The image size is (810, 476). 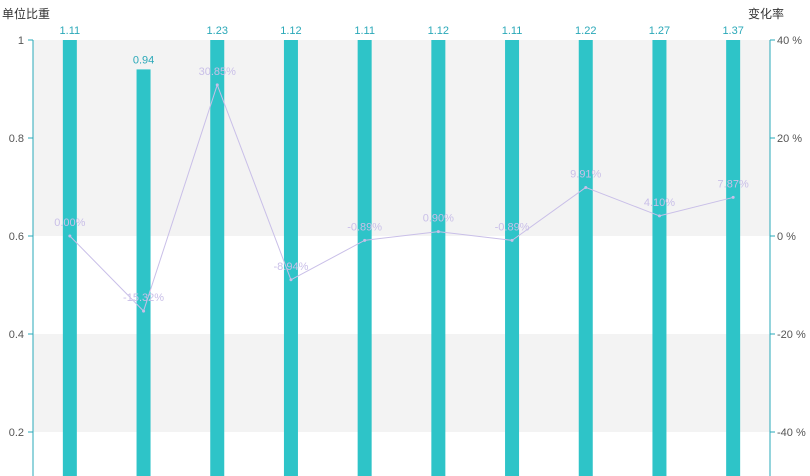 What do you see at coordinates (786, 237) in the screenshot?
I see `y-right-tick-label: 0 %` at bounding box center [786, 237].